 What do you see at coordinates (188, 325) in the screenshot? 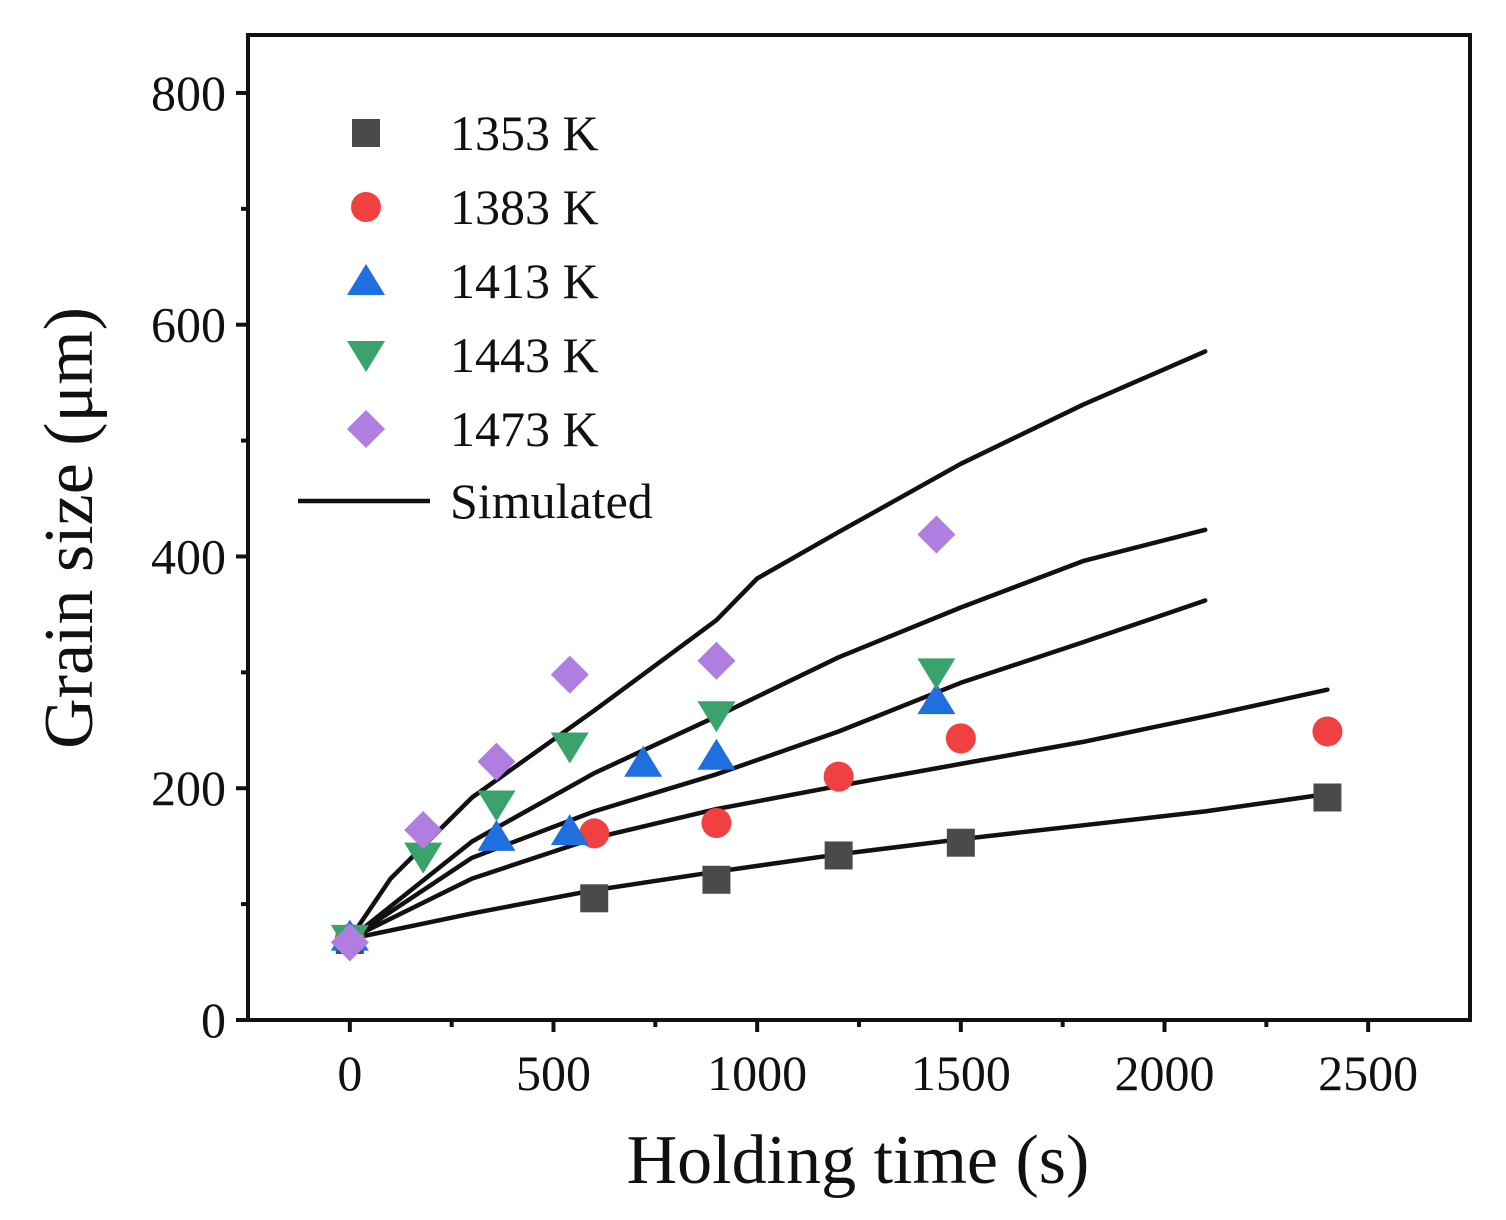
I see `y-tick-label: 600` at bounding box center [188, 325].